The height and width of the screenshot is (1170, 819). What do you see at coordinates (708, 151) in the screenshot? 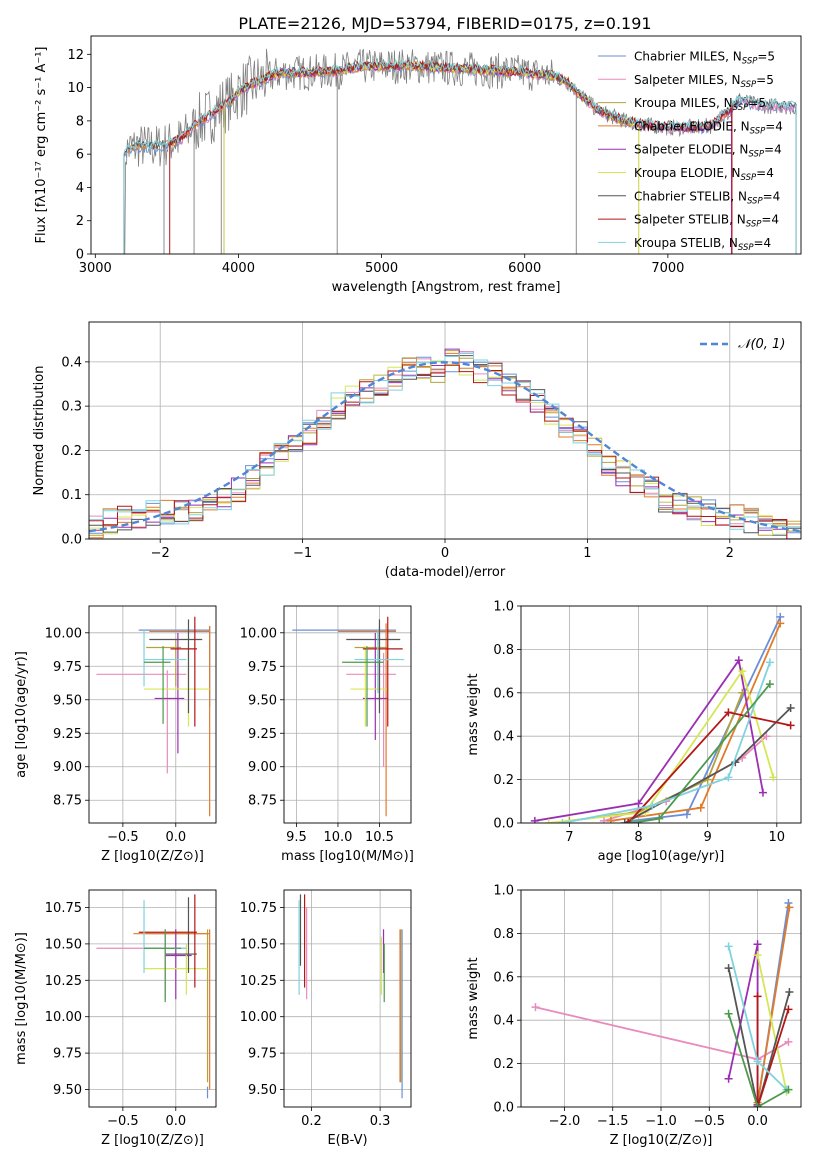
I see `legend-label: Salpeter ELODIE, NSSP=4` at bounding box center [708, 151].